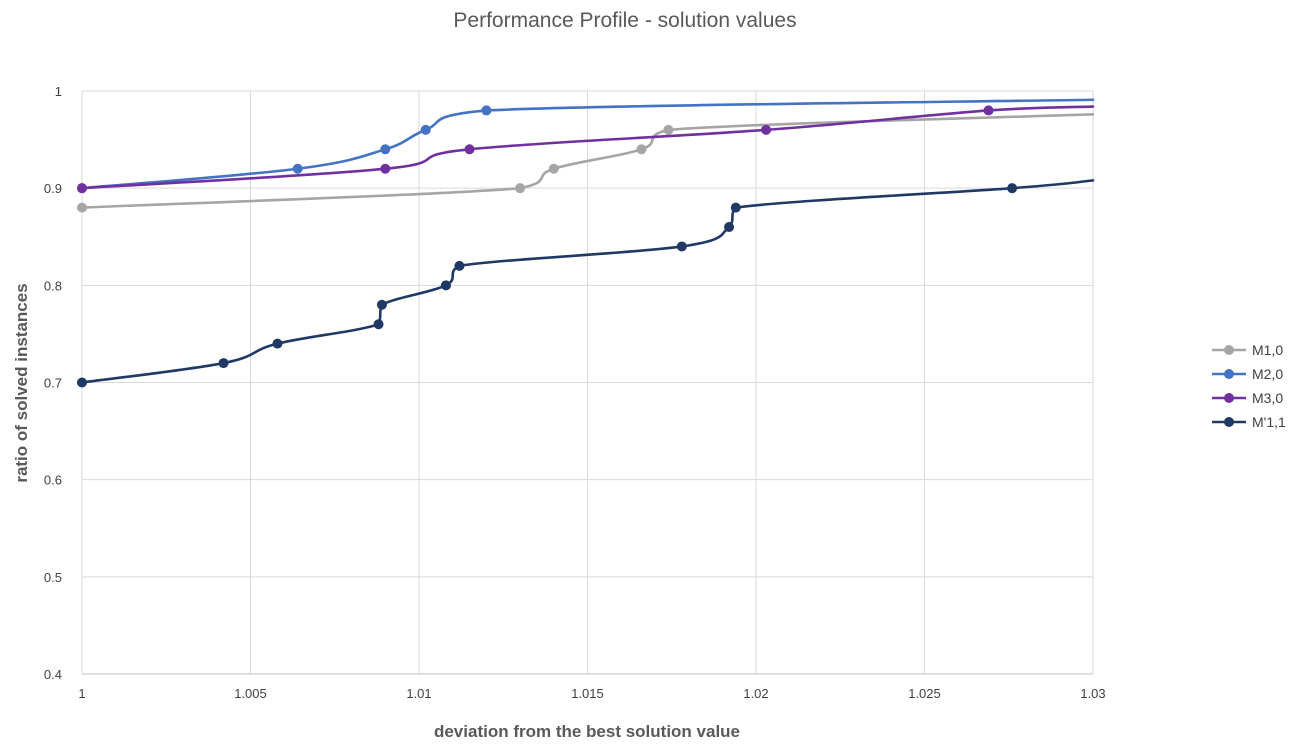  What do you see at coordinates (53, 285) in the screenshot?
I see `y-tick-label: 0.8` at bounding box center [53, 285].